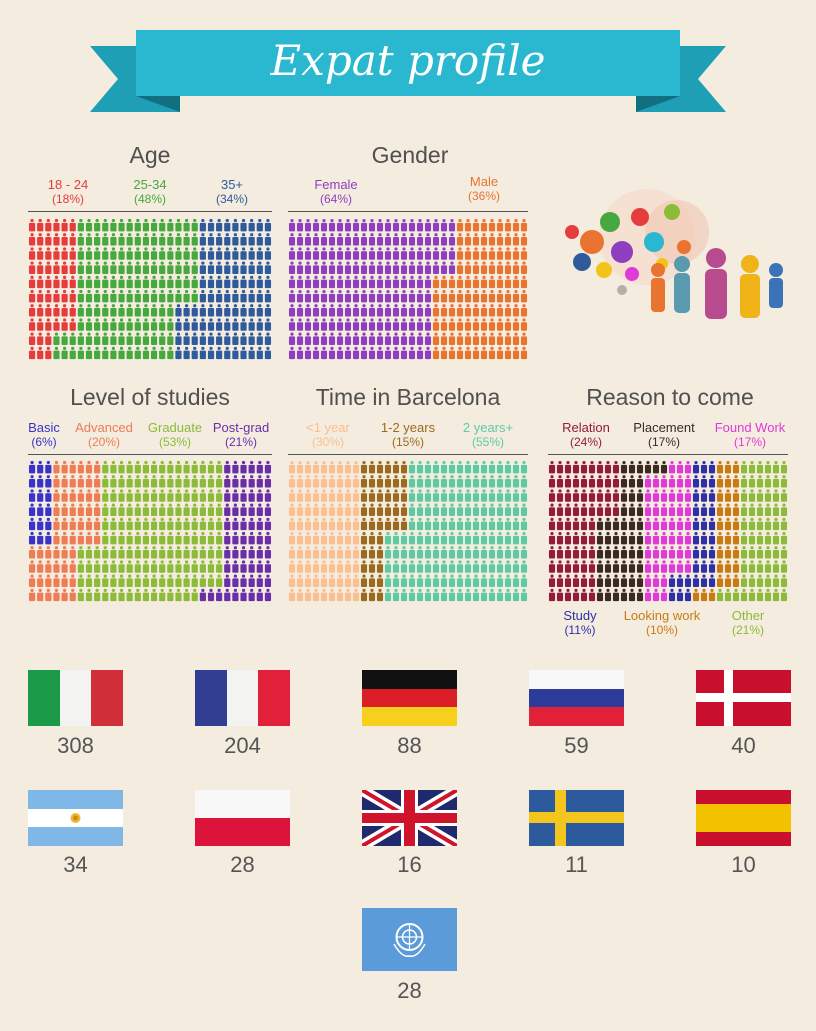  I want to click on un-flag, so click(409, 939).